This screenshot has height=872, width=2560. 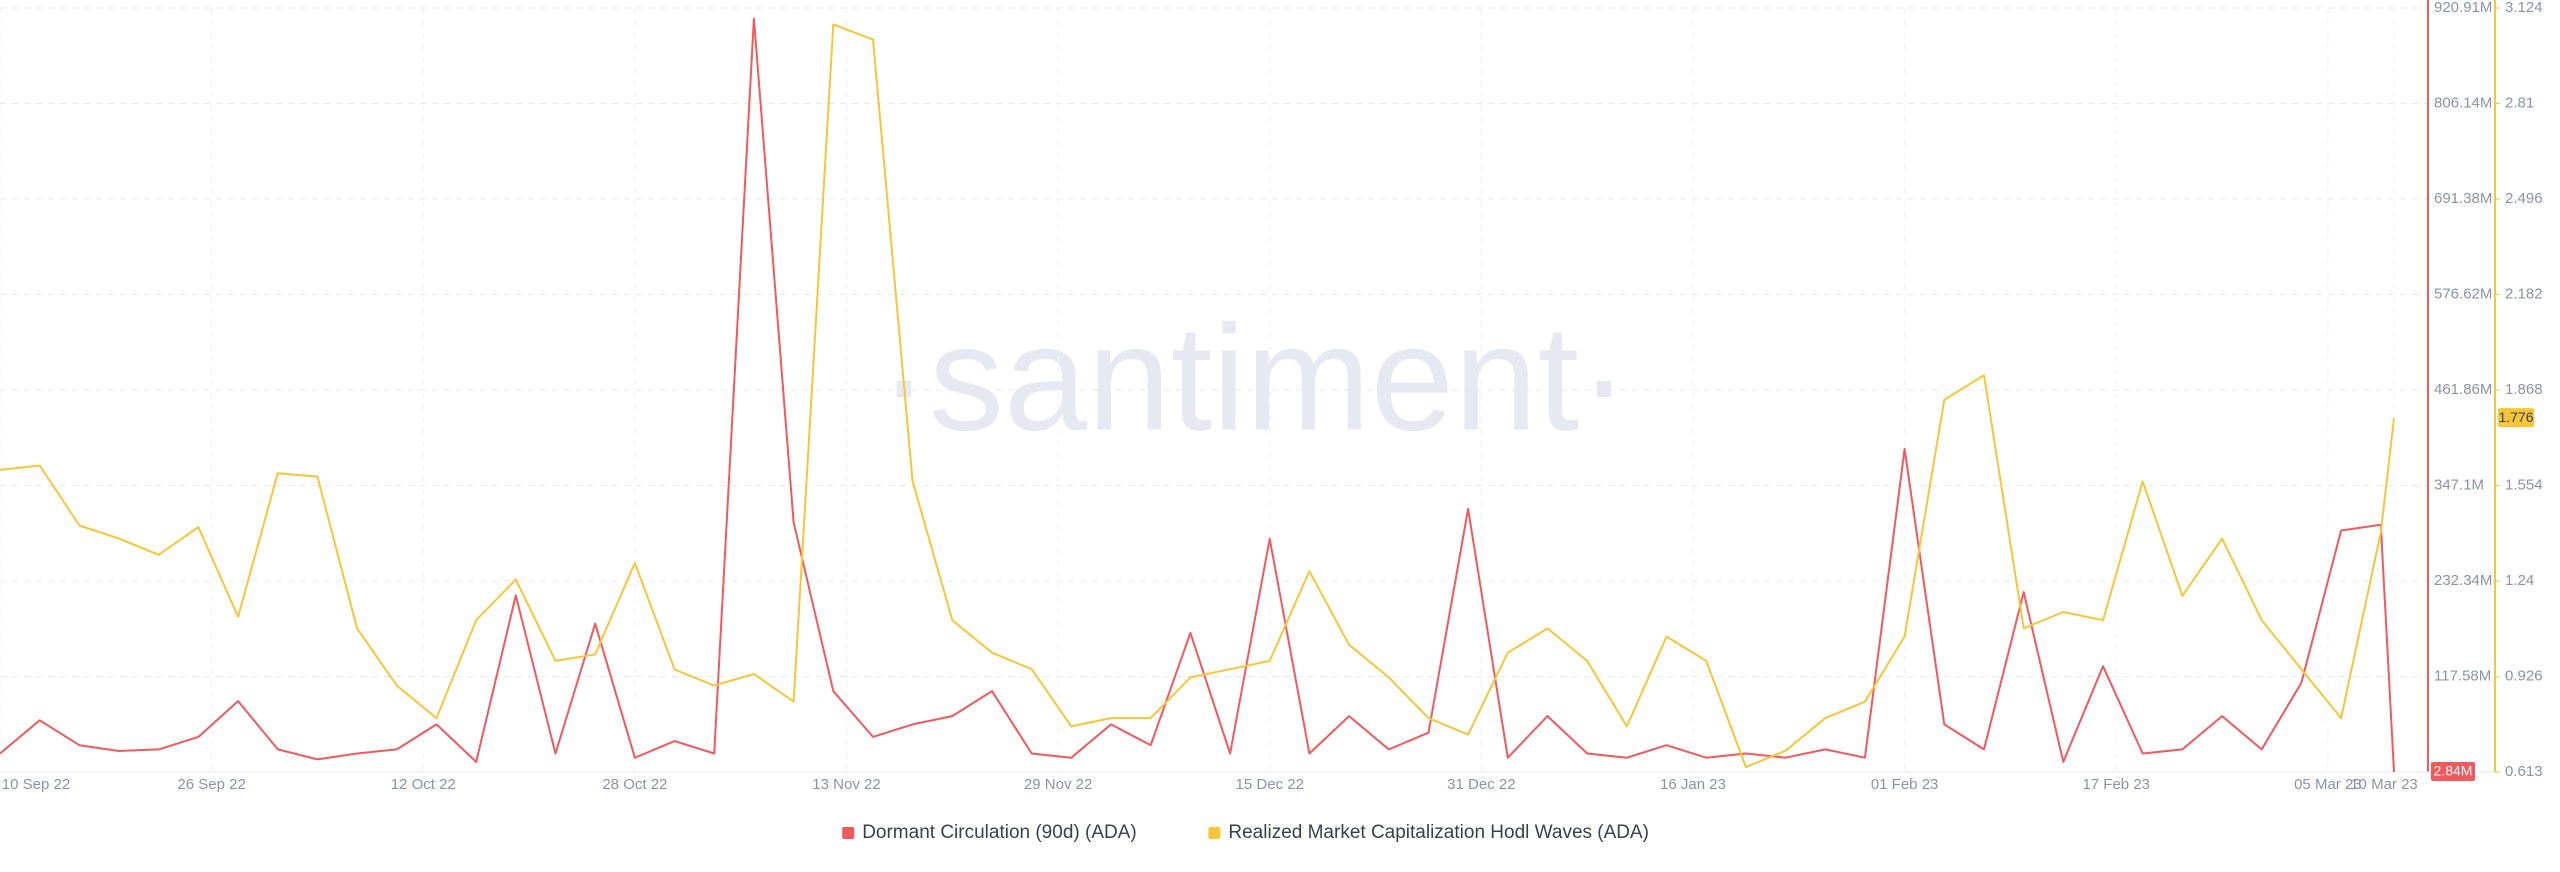 What do you see at coordinates (2524, 485) in the screenshot?
I see `y2-tick-label: 1.554` at bounding box center [2524, 485].